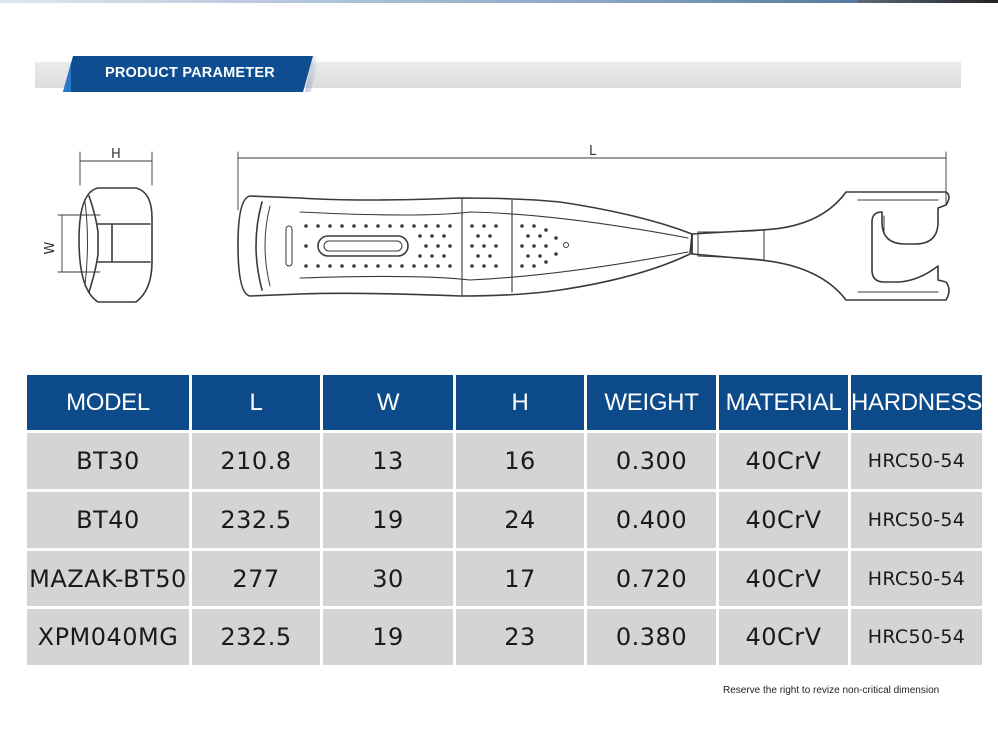 This screenshot has width=998, height=735. What do you see at coordinates (93, 244) in the screenshot?
I see `side-view-curve-left` at bounding box center [93, 244].